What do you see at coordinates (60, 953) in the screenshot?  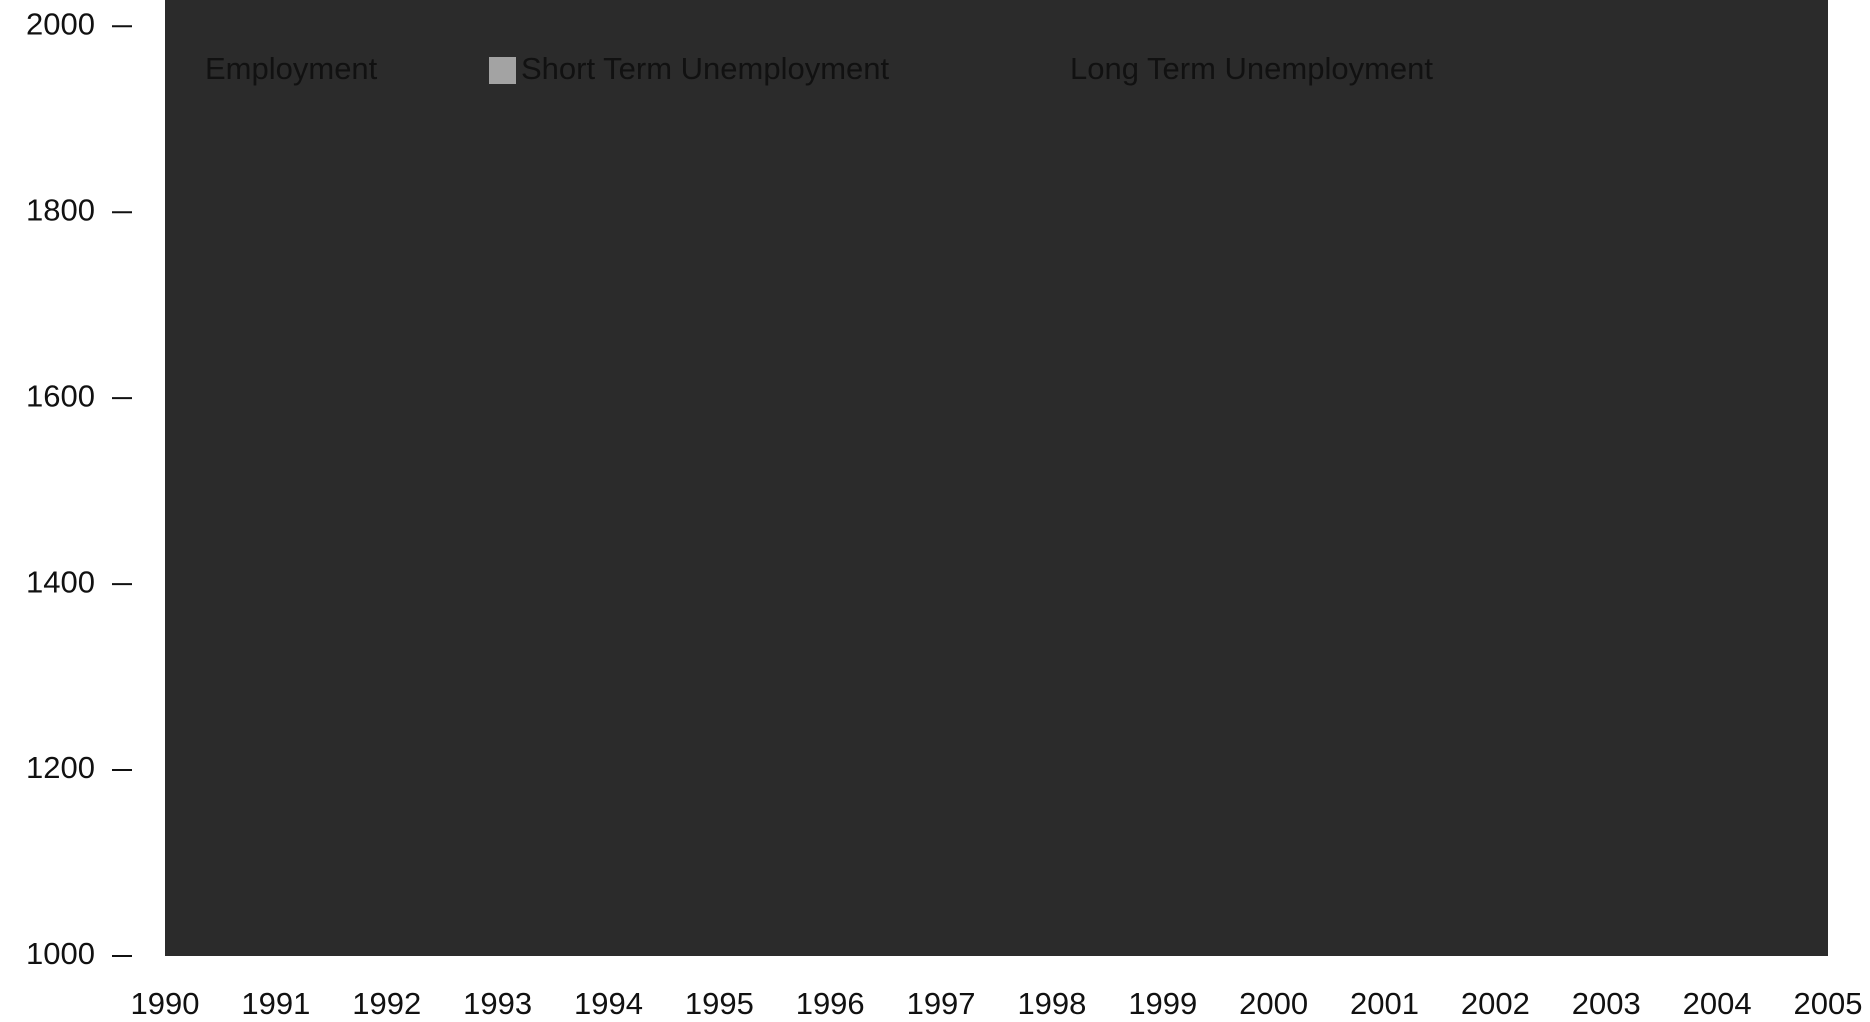 I see `y-tick-label: 1000` at bounding box center [60, 953].